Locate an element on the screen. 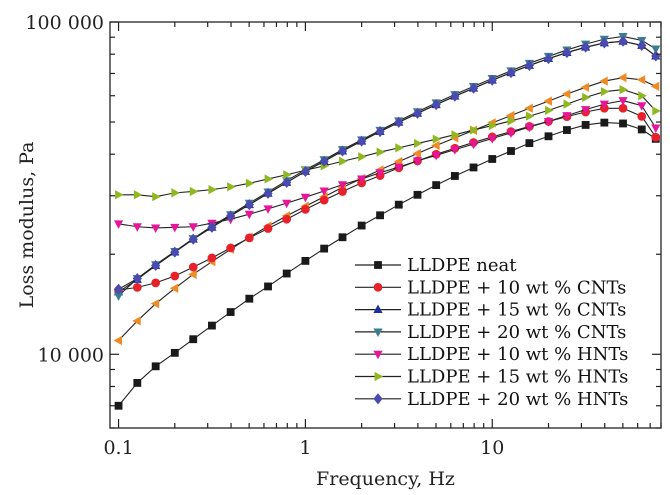  legend-label: LLDPE + 20 wt % CNTs is located at coordinates (516, 332).